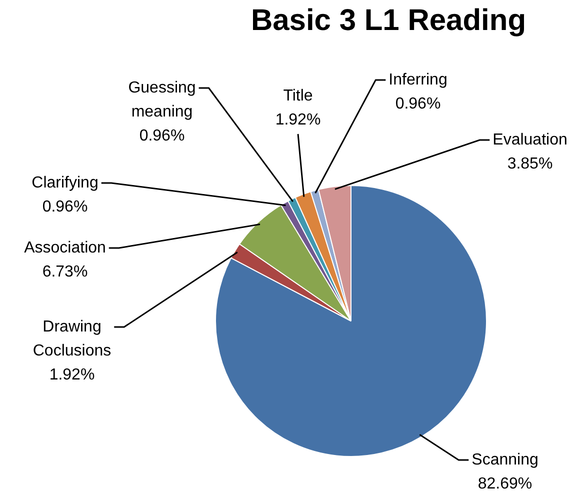 The width and height of the screenshot is (587, 492). What do you see at coordinates (65, 183) in the screenshot?
I see `slice-label: Clarifying` at bounding box center [65, 183].